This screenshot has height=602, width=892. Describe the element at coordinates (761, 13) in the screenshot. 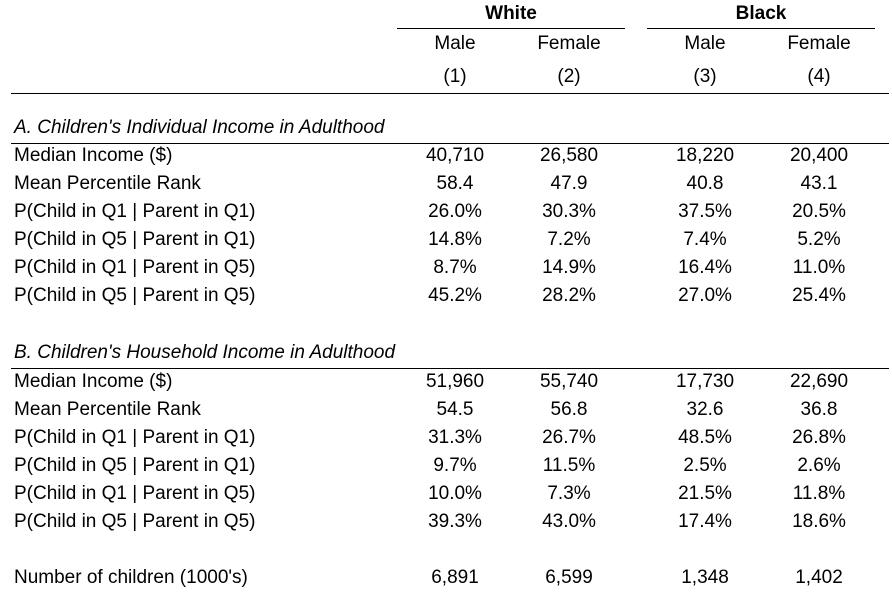

I see `group-header-black: Black` at that location.